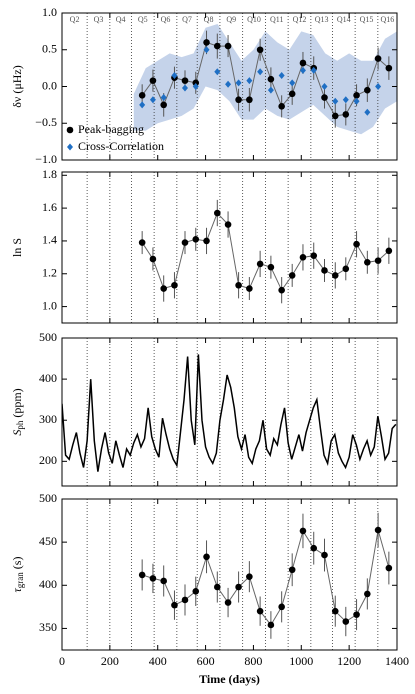 The image size is (415, 694). What do you see at coordinates (99, 19) in the screenshot?
I see `quarter-label: Q3` at bounding box center [99, 19].